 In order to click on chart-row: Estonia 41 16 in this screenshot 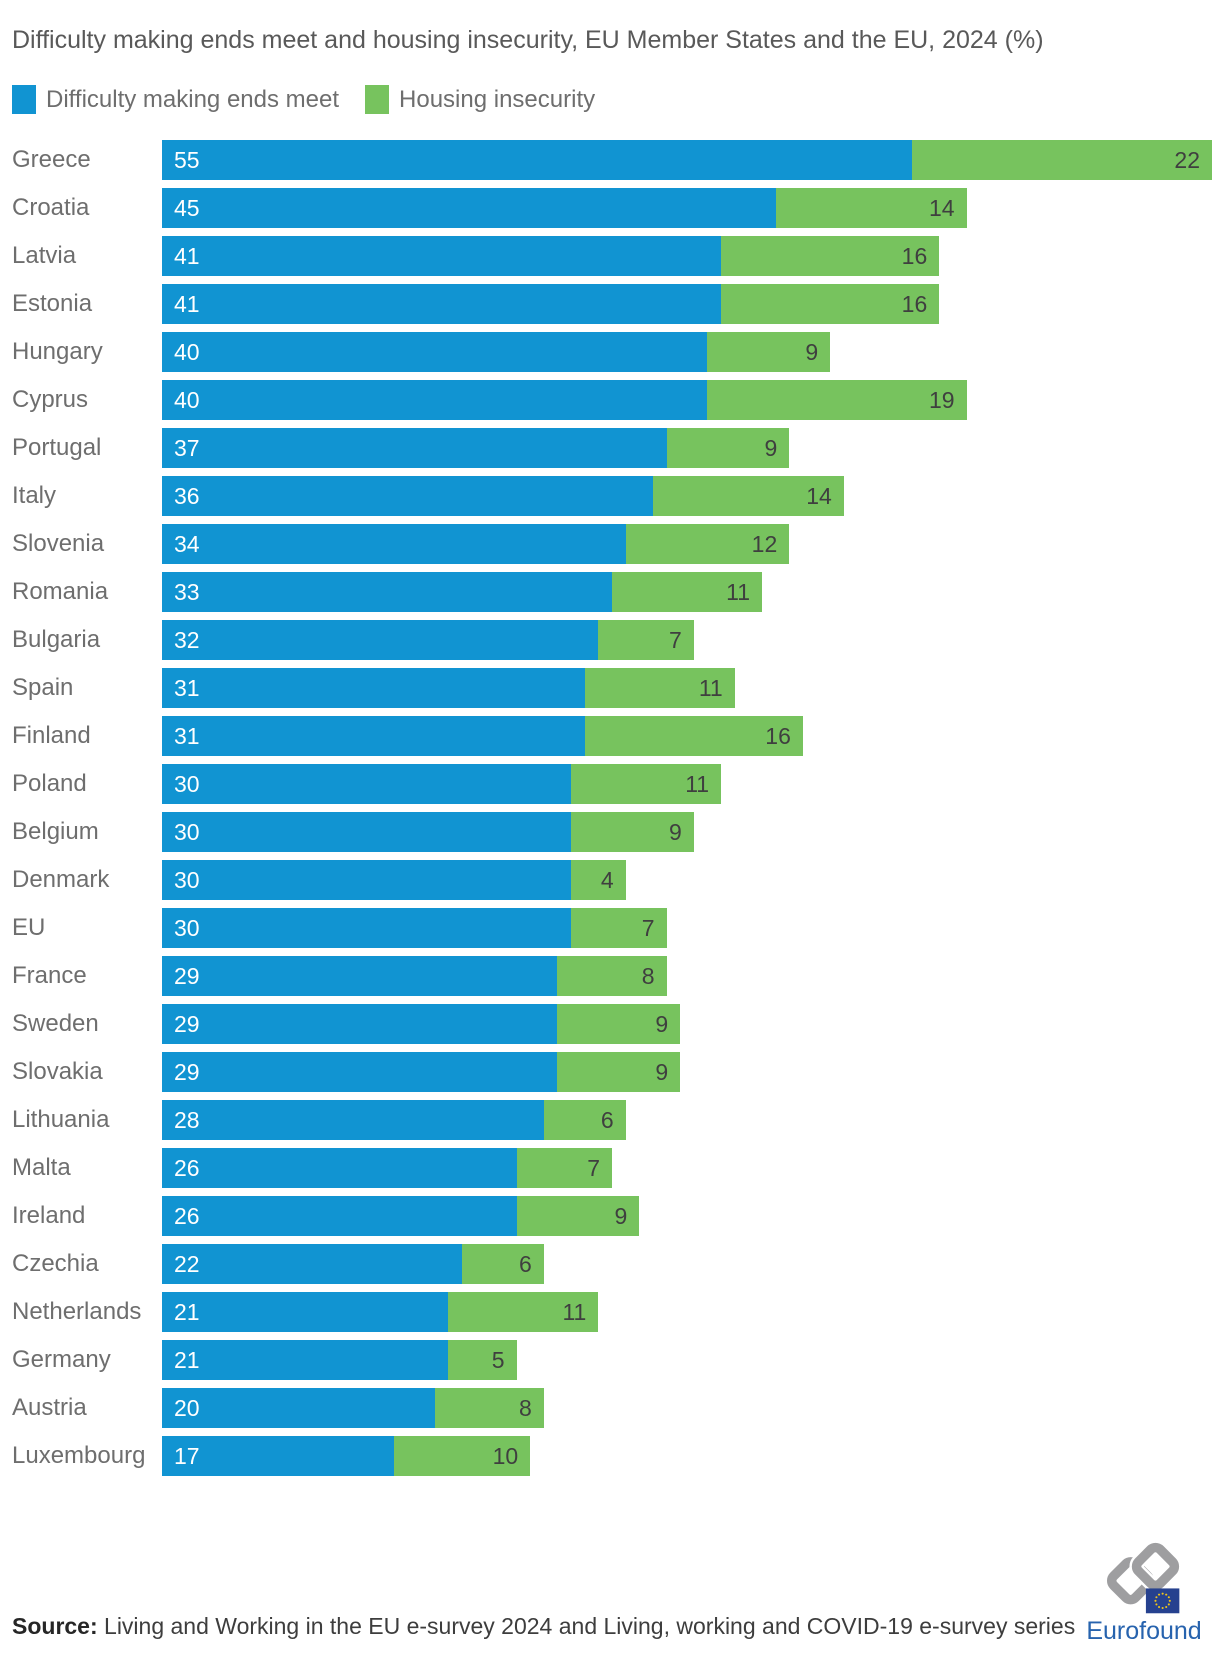, I will do `click(610, 304)`.